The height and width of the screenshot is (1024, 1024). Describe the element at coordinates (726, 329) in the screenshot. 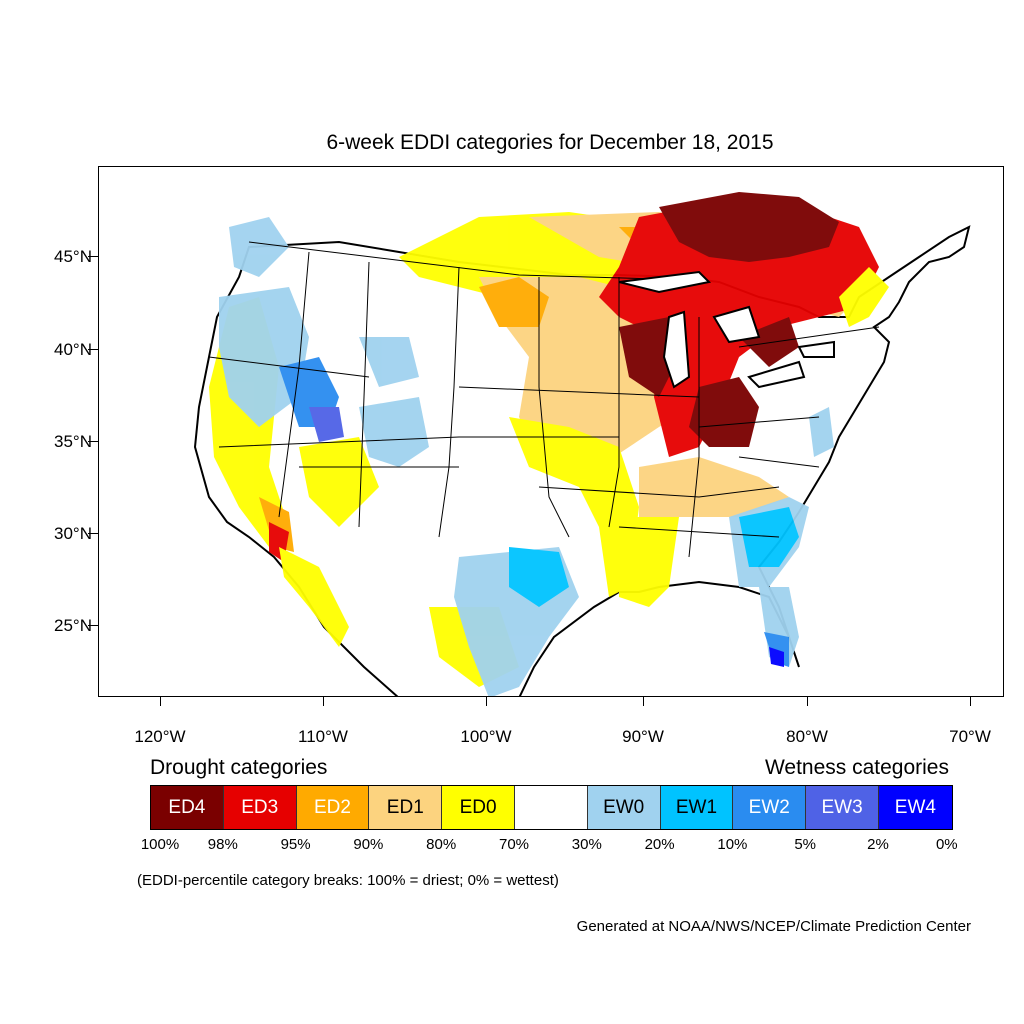

I see `great-lakes` at that location.